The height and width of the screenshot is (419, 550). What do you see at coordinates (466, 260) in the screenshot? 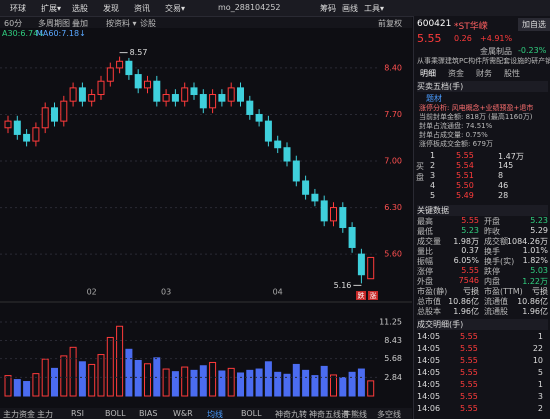
I see `key-value: 6.05%` at bounding box center [466, 260].